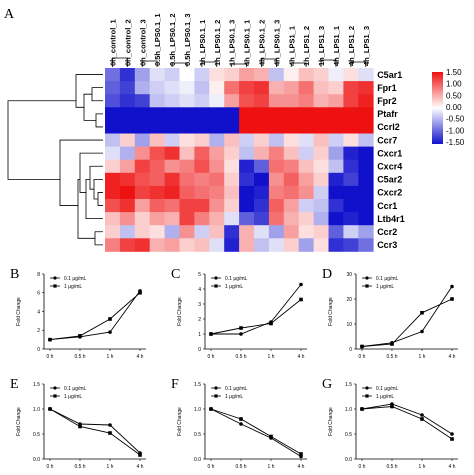  What do you see at coordinates (348, 385) in the screenshot?
I see `y-tick-label: 1.5` at bounding box center [348, 385].